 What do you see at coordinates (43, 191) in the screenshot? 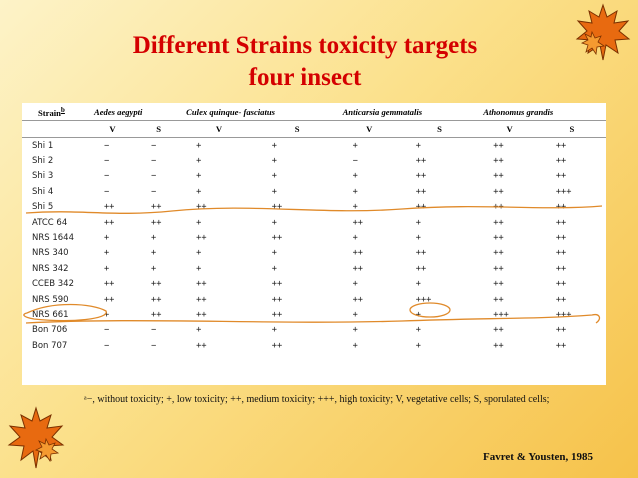
I see `strain-cell: Shi 4` at bounding box center [43, 191].